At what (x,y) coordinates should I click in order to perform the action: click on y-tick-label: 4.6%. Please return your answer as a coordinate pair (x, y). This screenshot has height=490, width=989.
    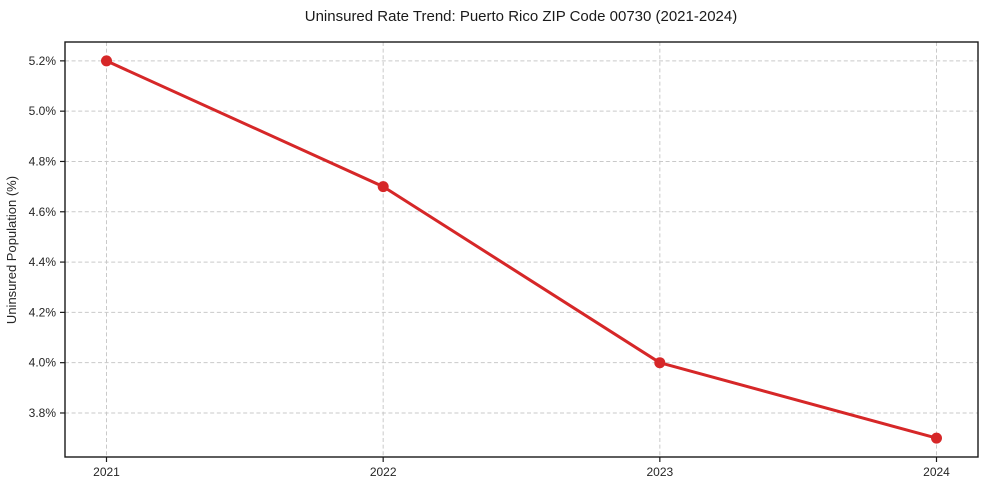
    Looking at the image, I should click on (43, 212).